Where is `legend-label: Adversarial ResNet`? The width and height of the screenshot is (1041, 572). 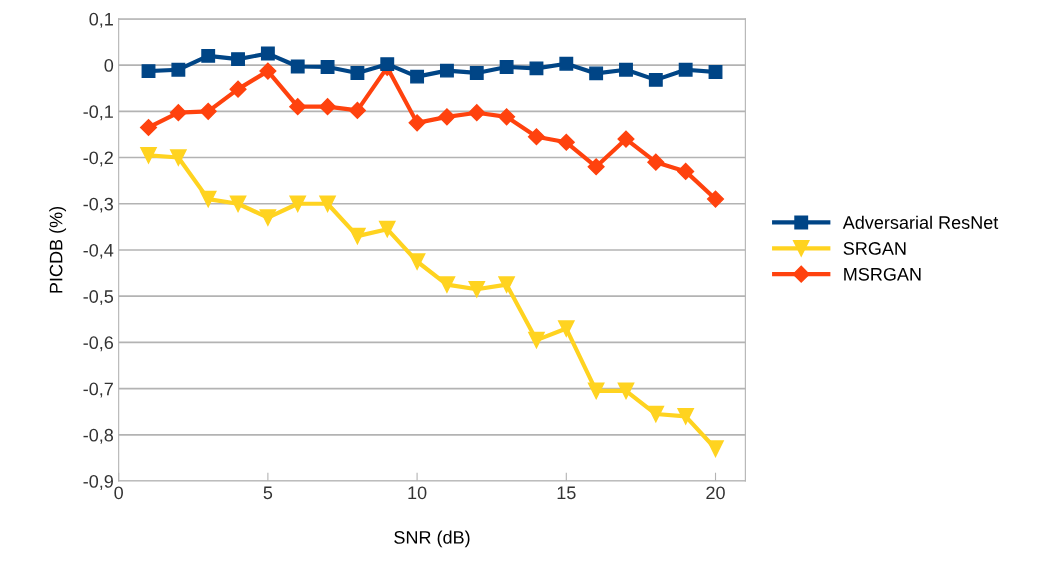 legend-label: Adversarial ResNet is located at coordinates (920, 222).